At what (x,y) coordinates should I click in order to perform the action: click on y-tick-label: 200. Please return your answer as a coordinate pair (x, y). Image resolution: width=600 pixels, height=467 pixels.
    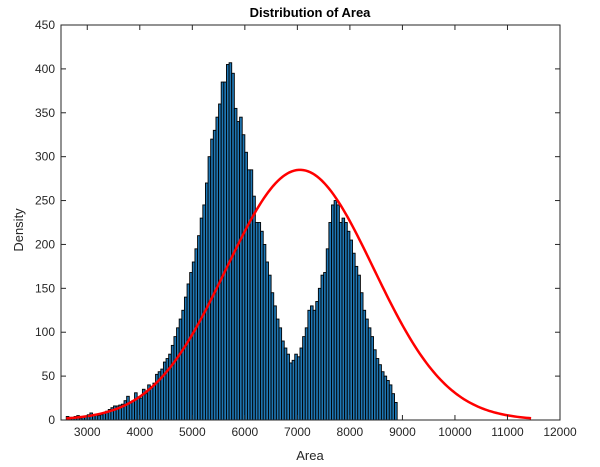
    Looking at the image, I should click on (45, 244).